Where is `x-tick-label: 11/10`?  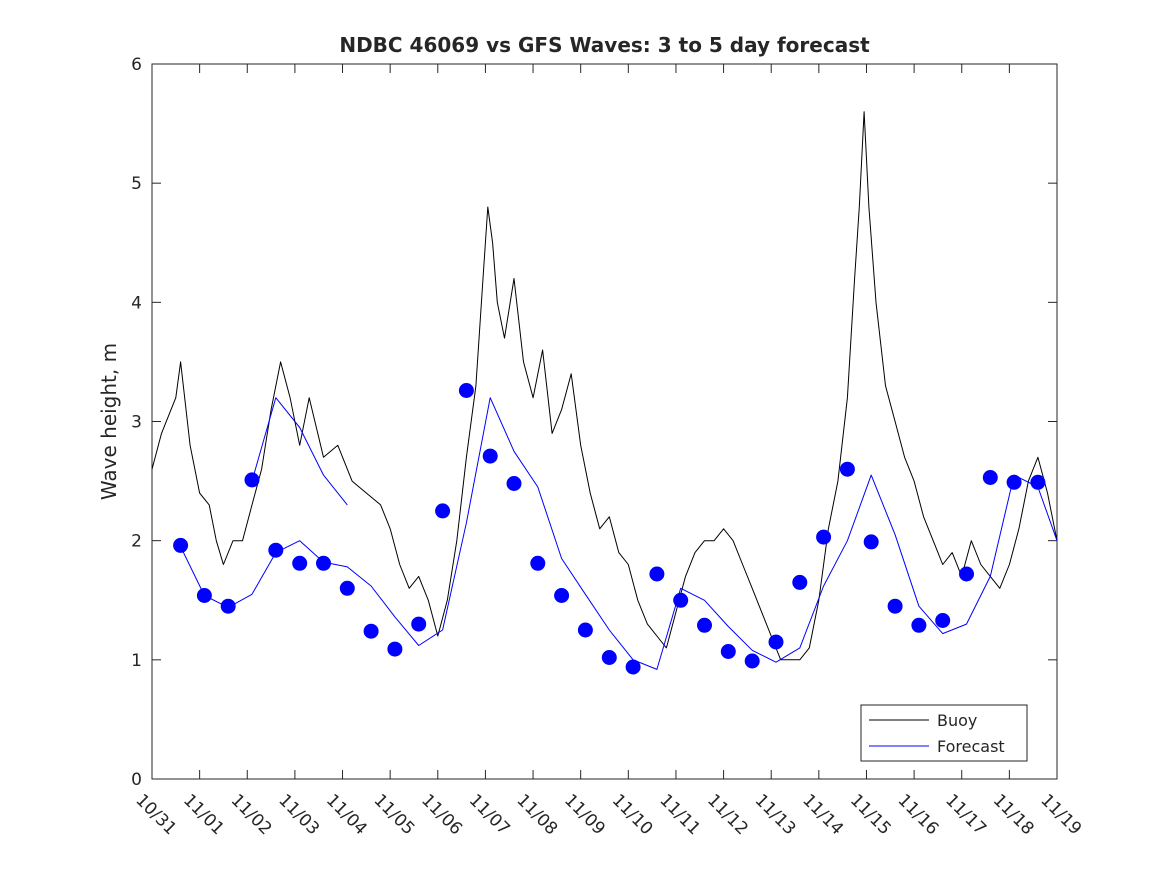
x-tick-label: 11/10 is located at coordinates (632, 814).